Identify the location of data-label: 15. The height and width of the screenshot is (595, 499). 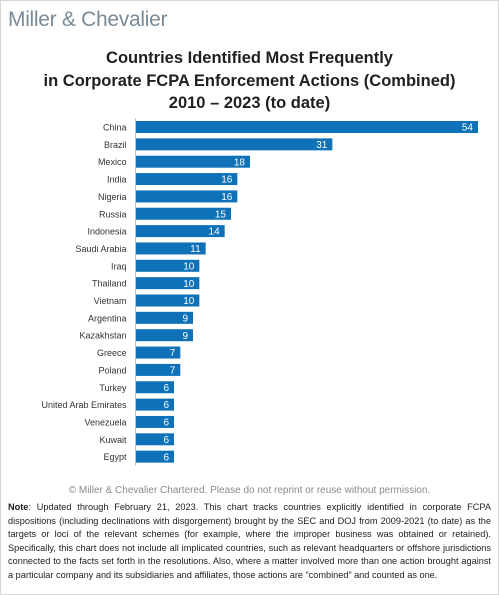
(221, 214).